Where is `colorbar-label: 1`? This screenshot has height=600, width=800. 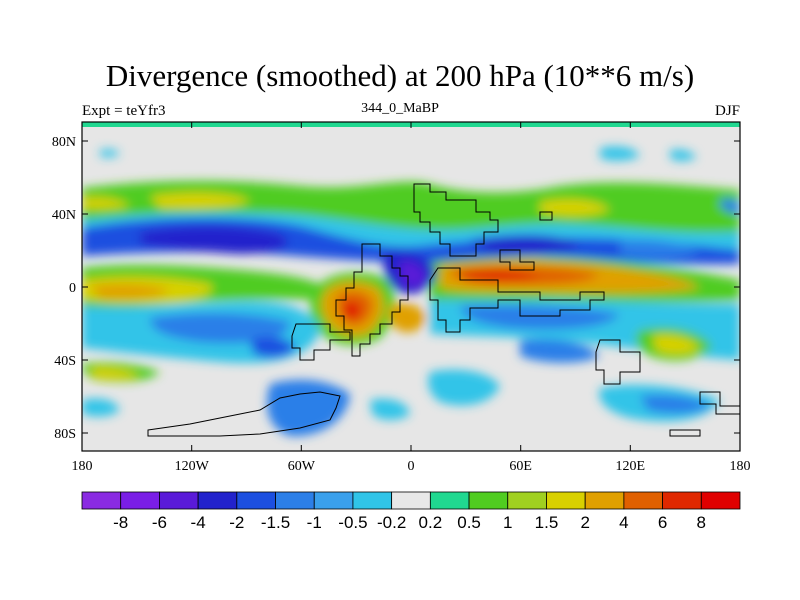
colorbar-label: 1 is located at coordinates (507, 522).